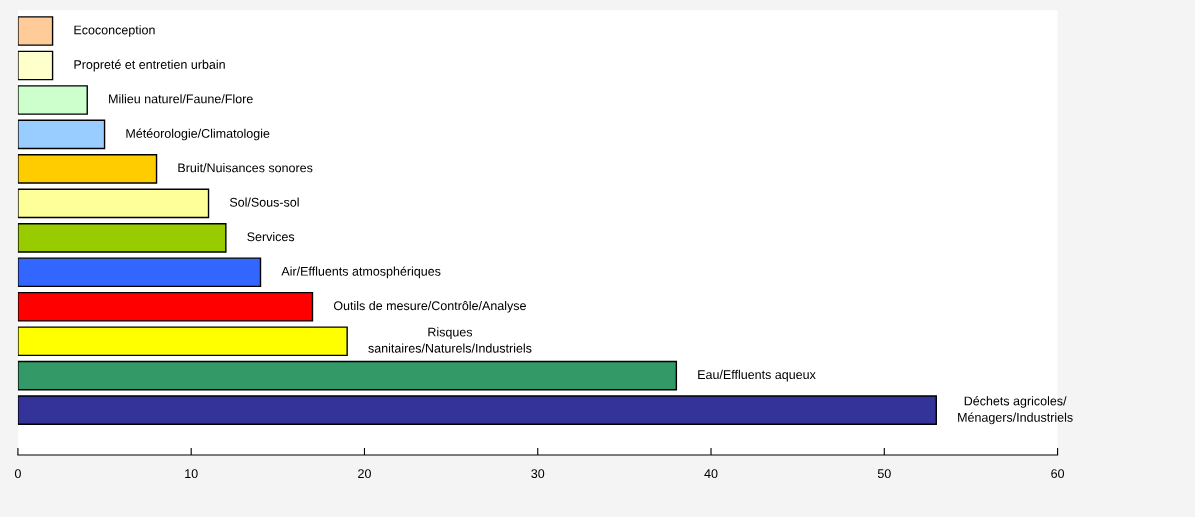 The width and height of the screenshot is (1195, 517). Describe the element at coordinates (450, 340) in the screenshot. I see `y-tick-label: Risques sanitaires/Naturels/Industriels` at that location.